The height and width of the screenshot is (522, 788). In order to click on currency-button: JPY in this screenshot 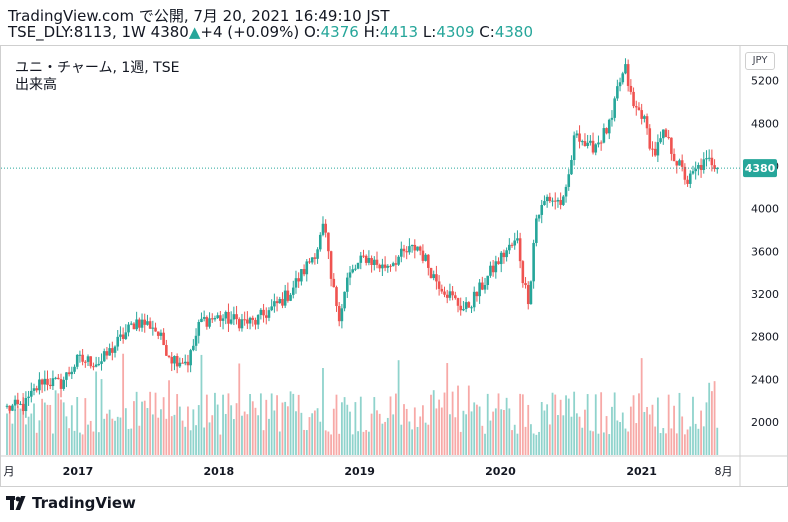, I will do `click(760, 61)`.